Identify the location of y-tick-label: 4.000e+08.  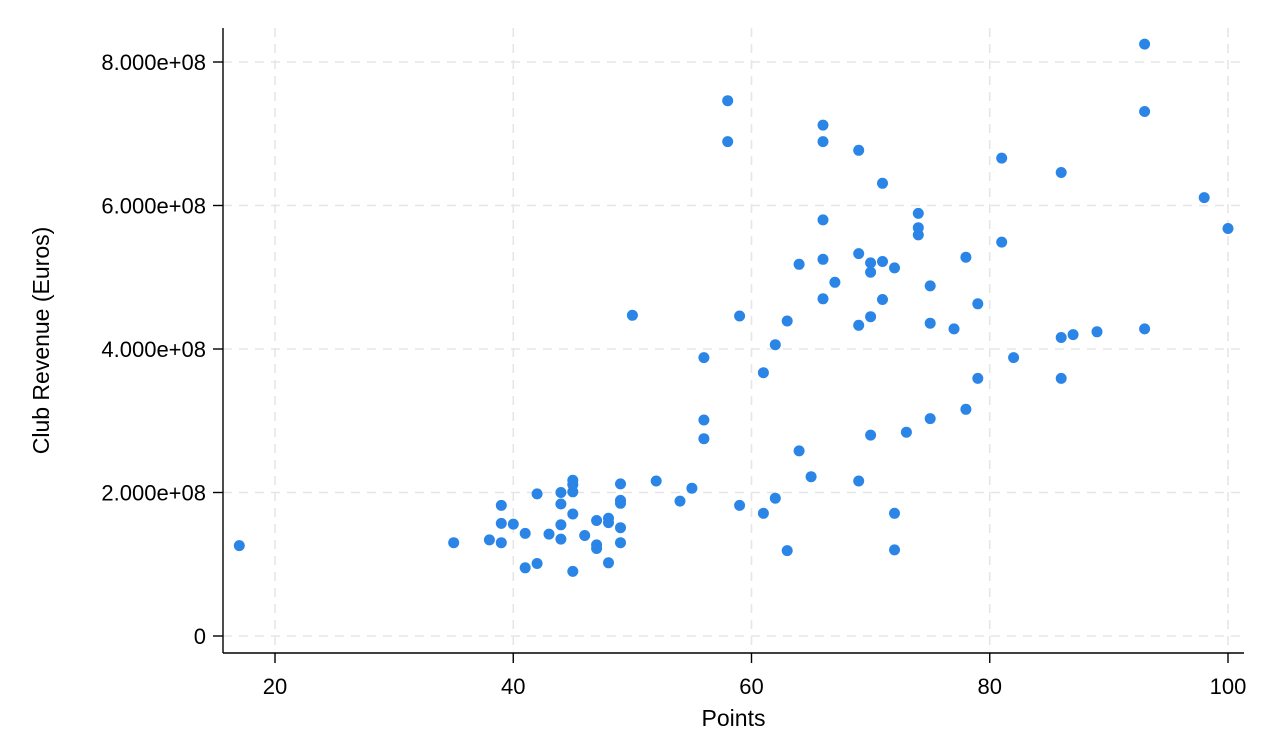
(153, 349).